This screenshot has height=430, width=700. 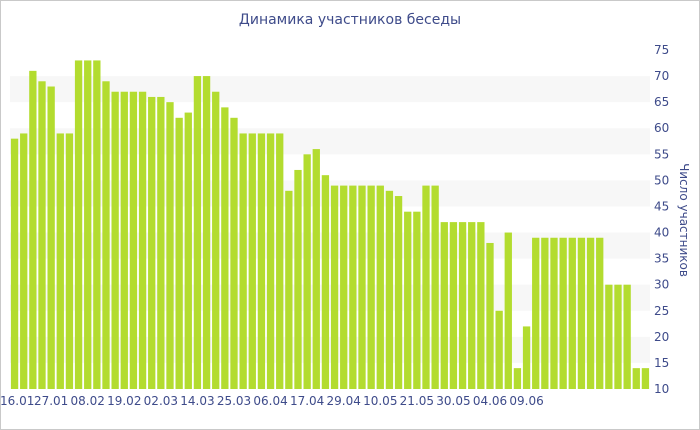 I want to click on y-tick-label: 35, so click(x=661, y=259).